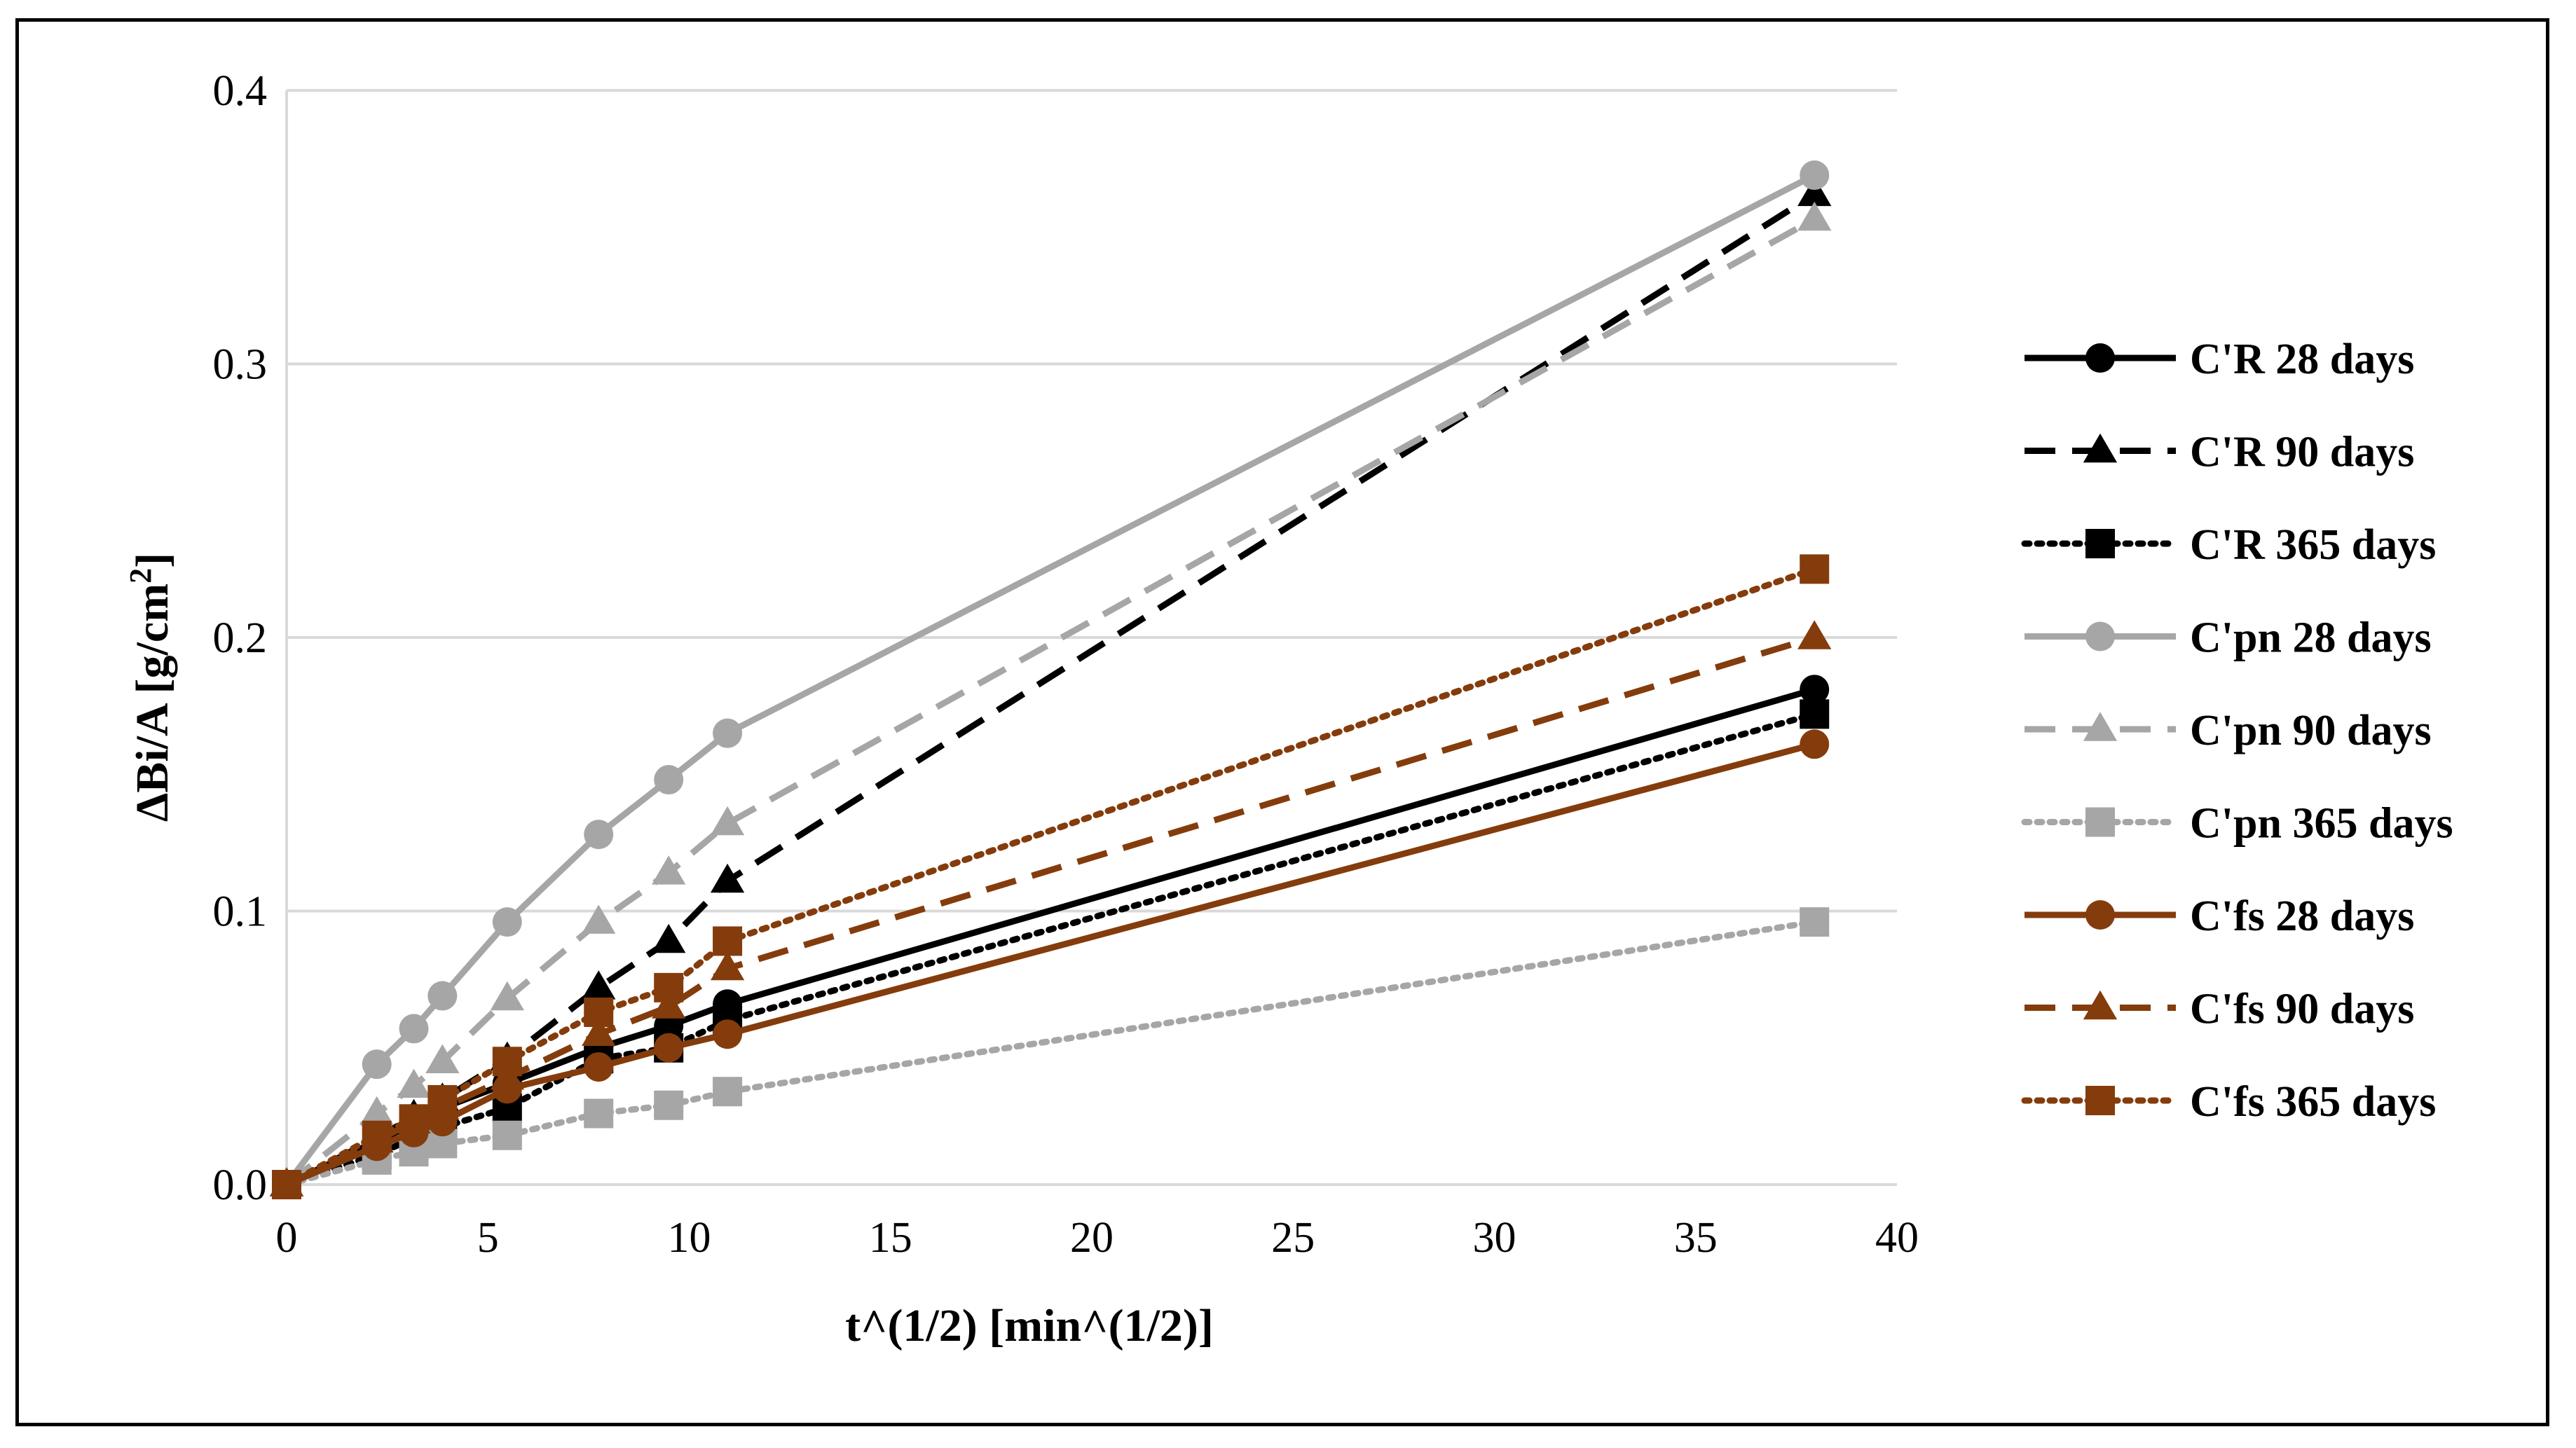 The height and width of the screenshot is (1448, 2576). I want to click on x-tick-label: 25, so click(1293, 1238).